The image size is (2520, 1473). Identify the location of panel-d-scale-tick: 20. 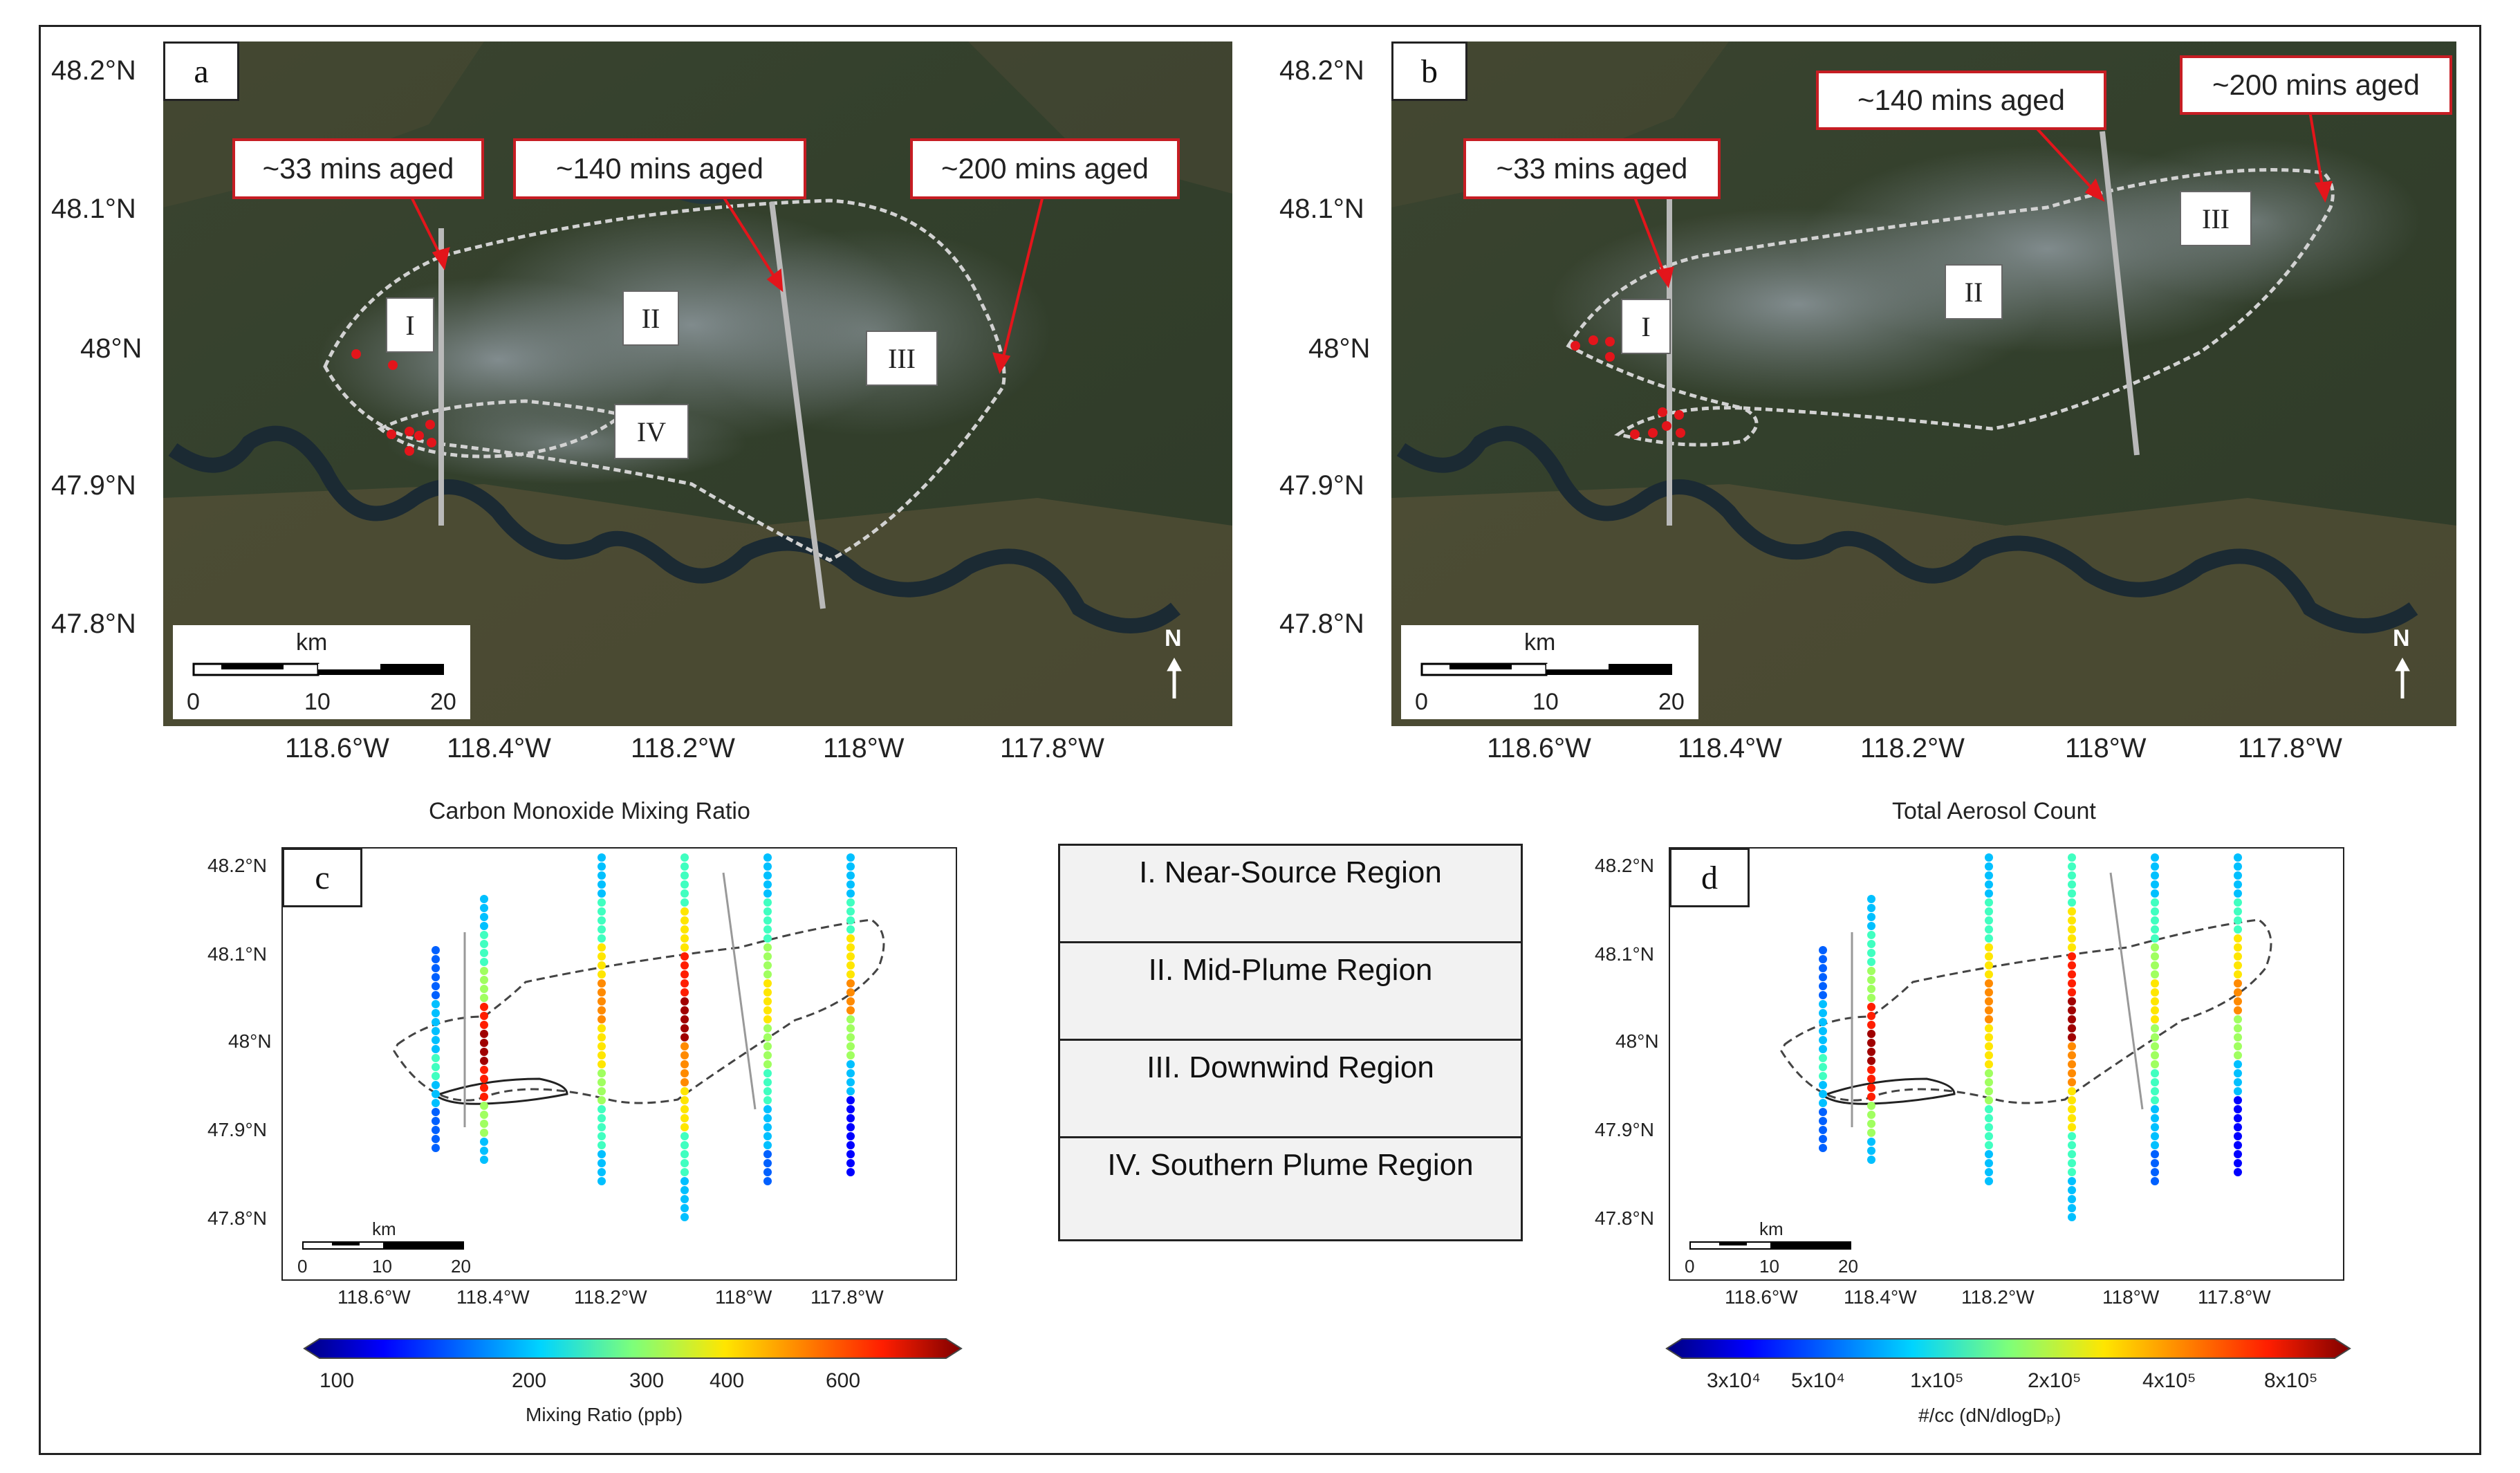
(1848, 1266).